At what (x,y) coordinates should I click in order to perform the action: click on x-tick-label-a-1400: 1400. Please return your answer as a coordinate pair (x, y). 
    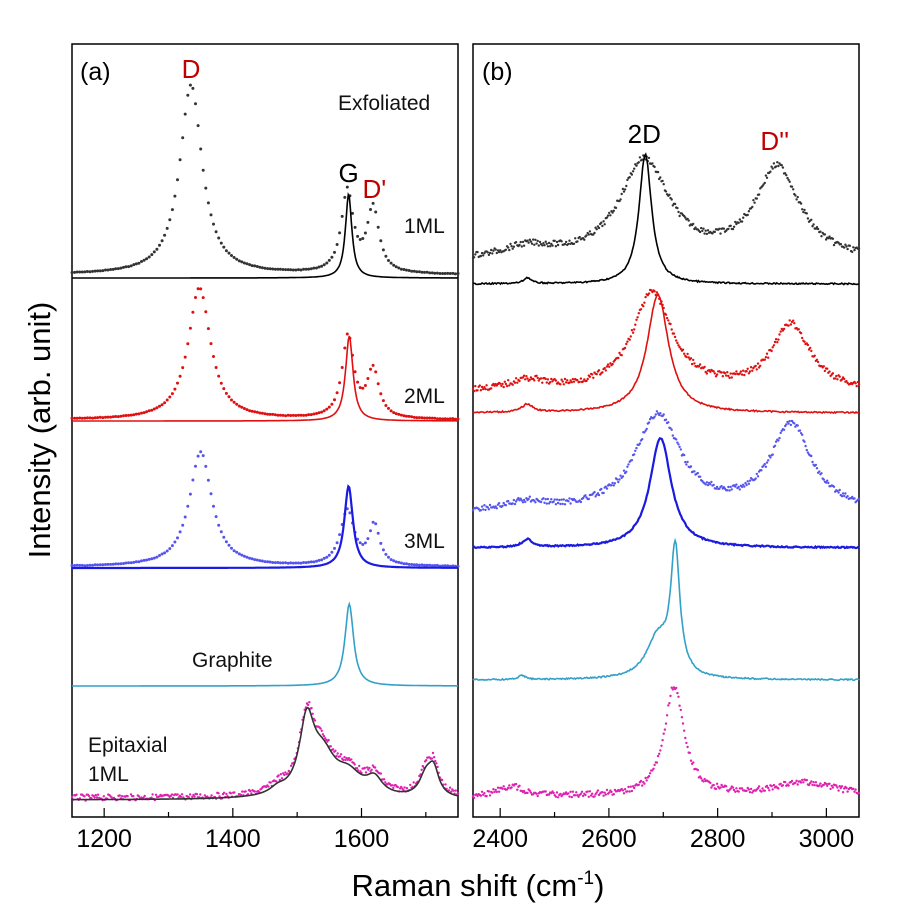
    Looking at the image, I should click on (233, 839).